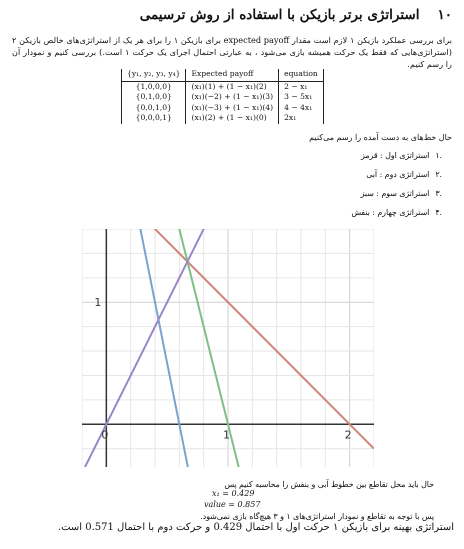  What do you see at coordinates (232, 97) in the screenshot?
I see `table-cell: (x₁)(−2) + (1 − x₁)(3)` at bounding box center [232, 97].